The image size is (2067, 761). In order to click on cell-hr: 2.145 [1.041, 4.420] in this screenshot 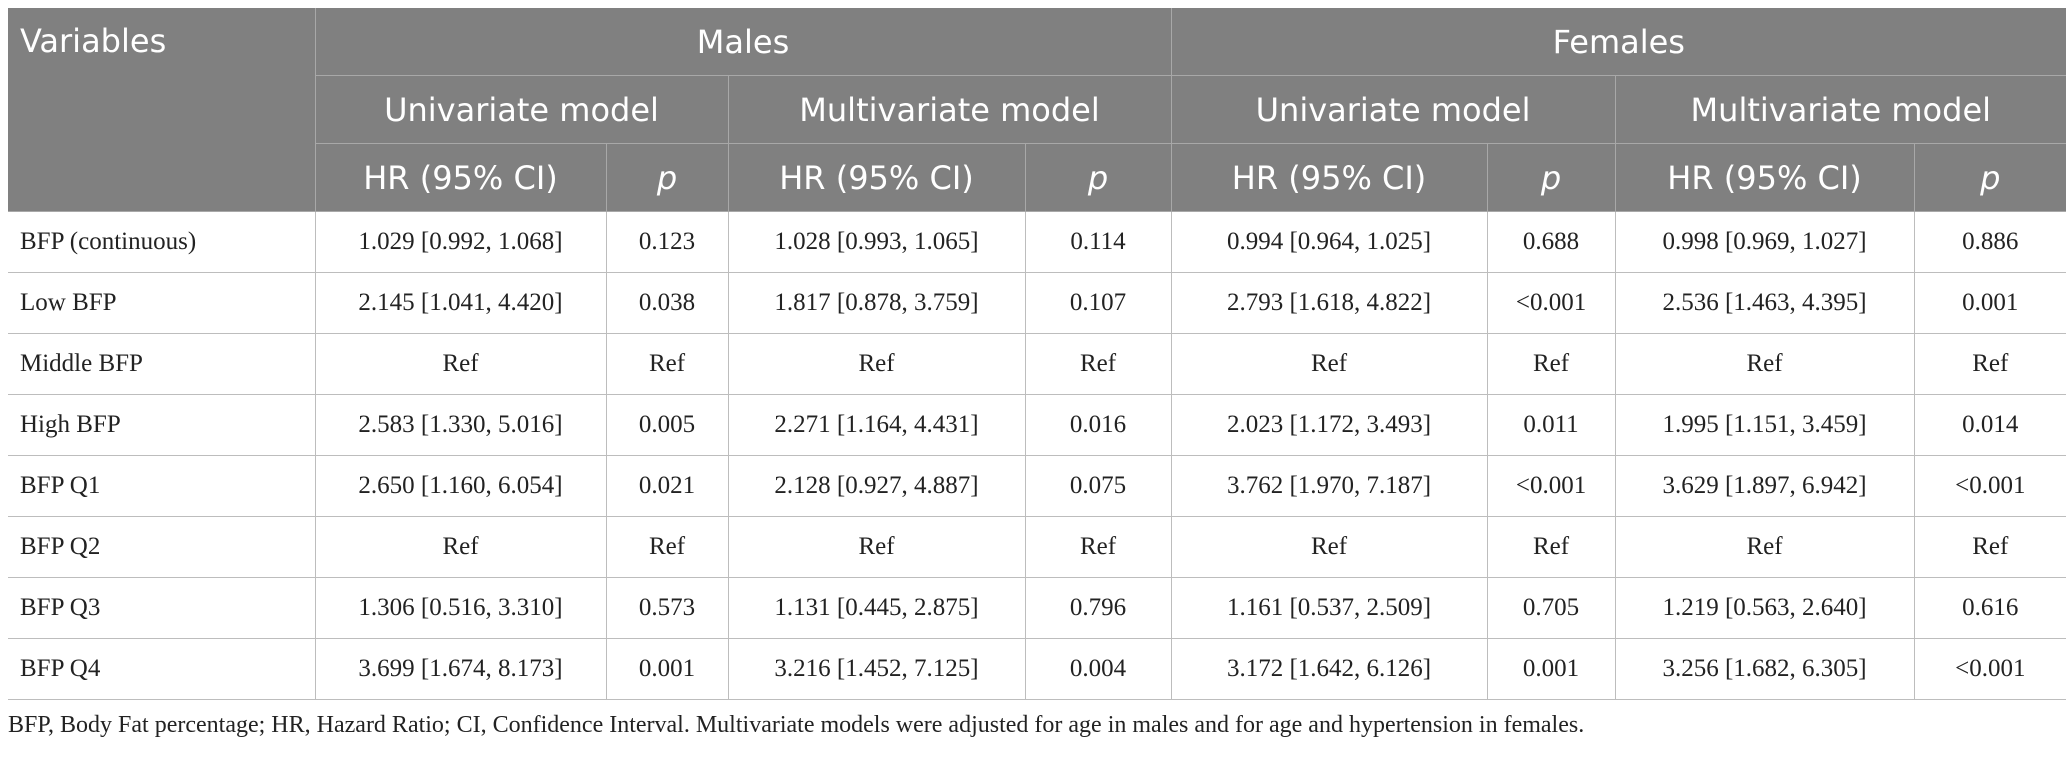, I will do `click(460, 303)`.